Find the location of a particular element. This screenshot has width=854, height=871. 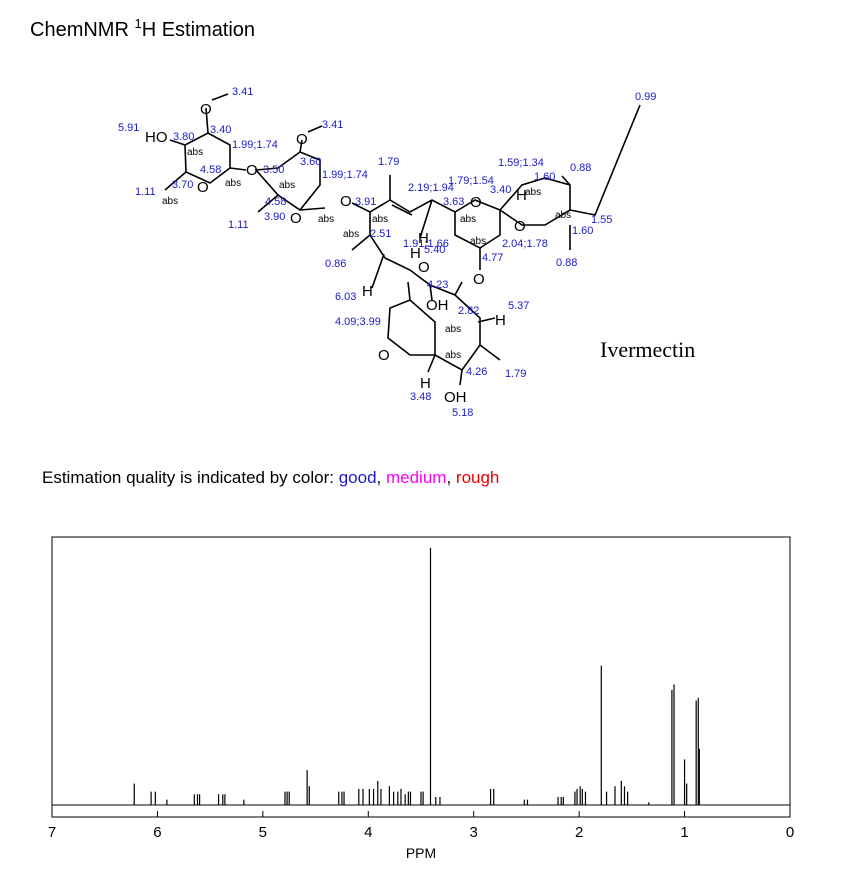

shift-label: 4.26 is located at coordinates (476, 372).